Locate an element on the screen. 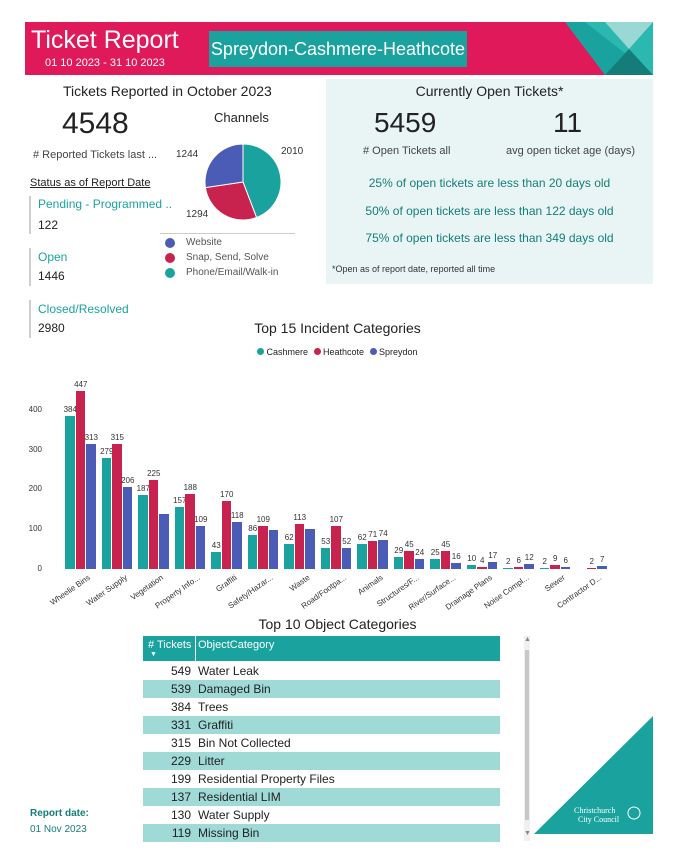 Image resolution: width=675 pixels, height=862 pixels. bar-value-label: 7 is located at coordinates (602, 560).